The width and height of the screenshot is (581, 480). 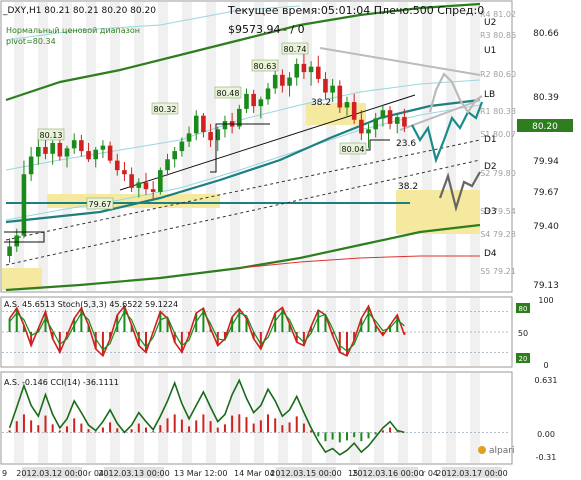 I want to click on level-label-d3: D3, so click(x=490, y=212).